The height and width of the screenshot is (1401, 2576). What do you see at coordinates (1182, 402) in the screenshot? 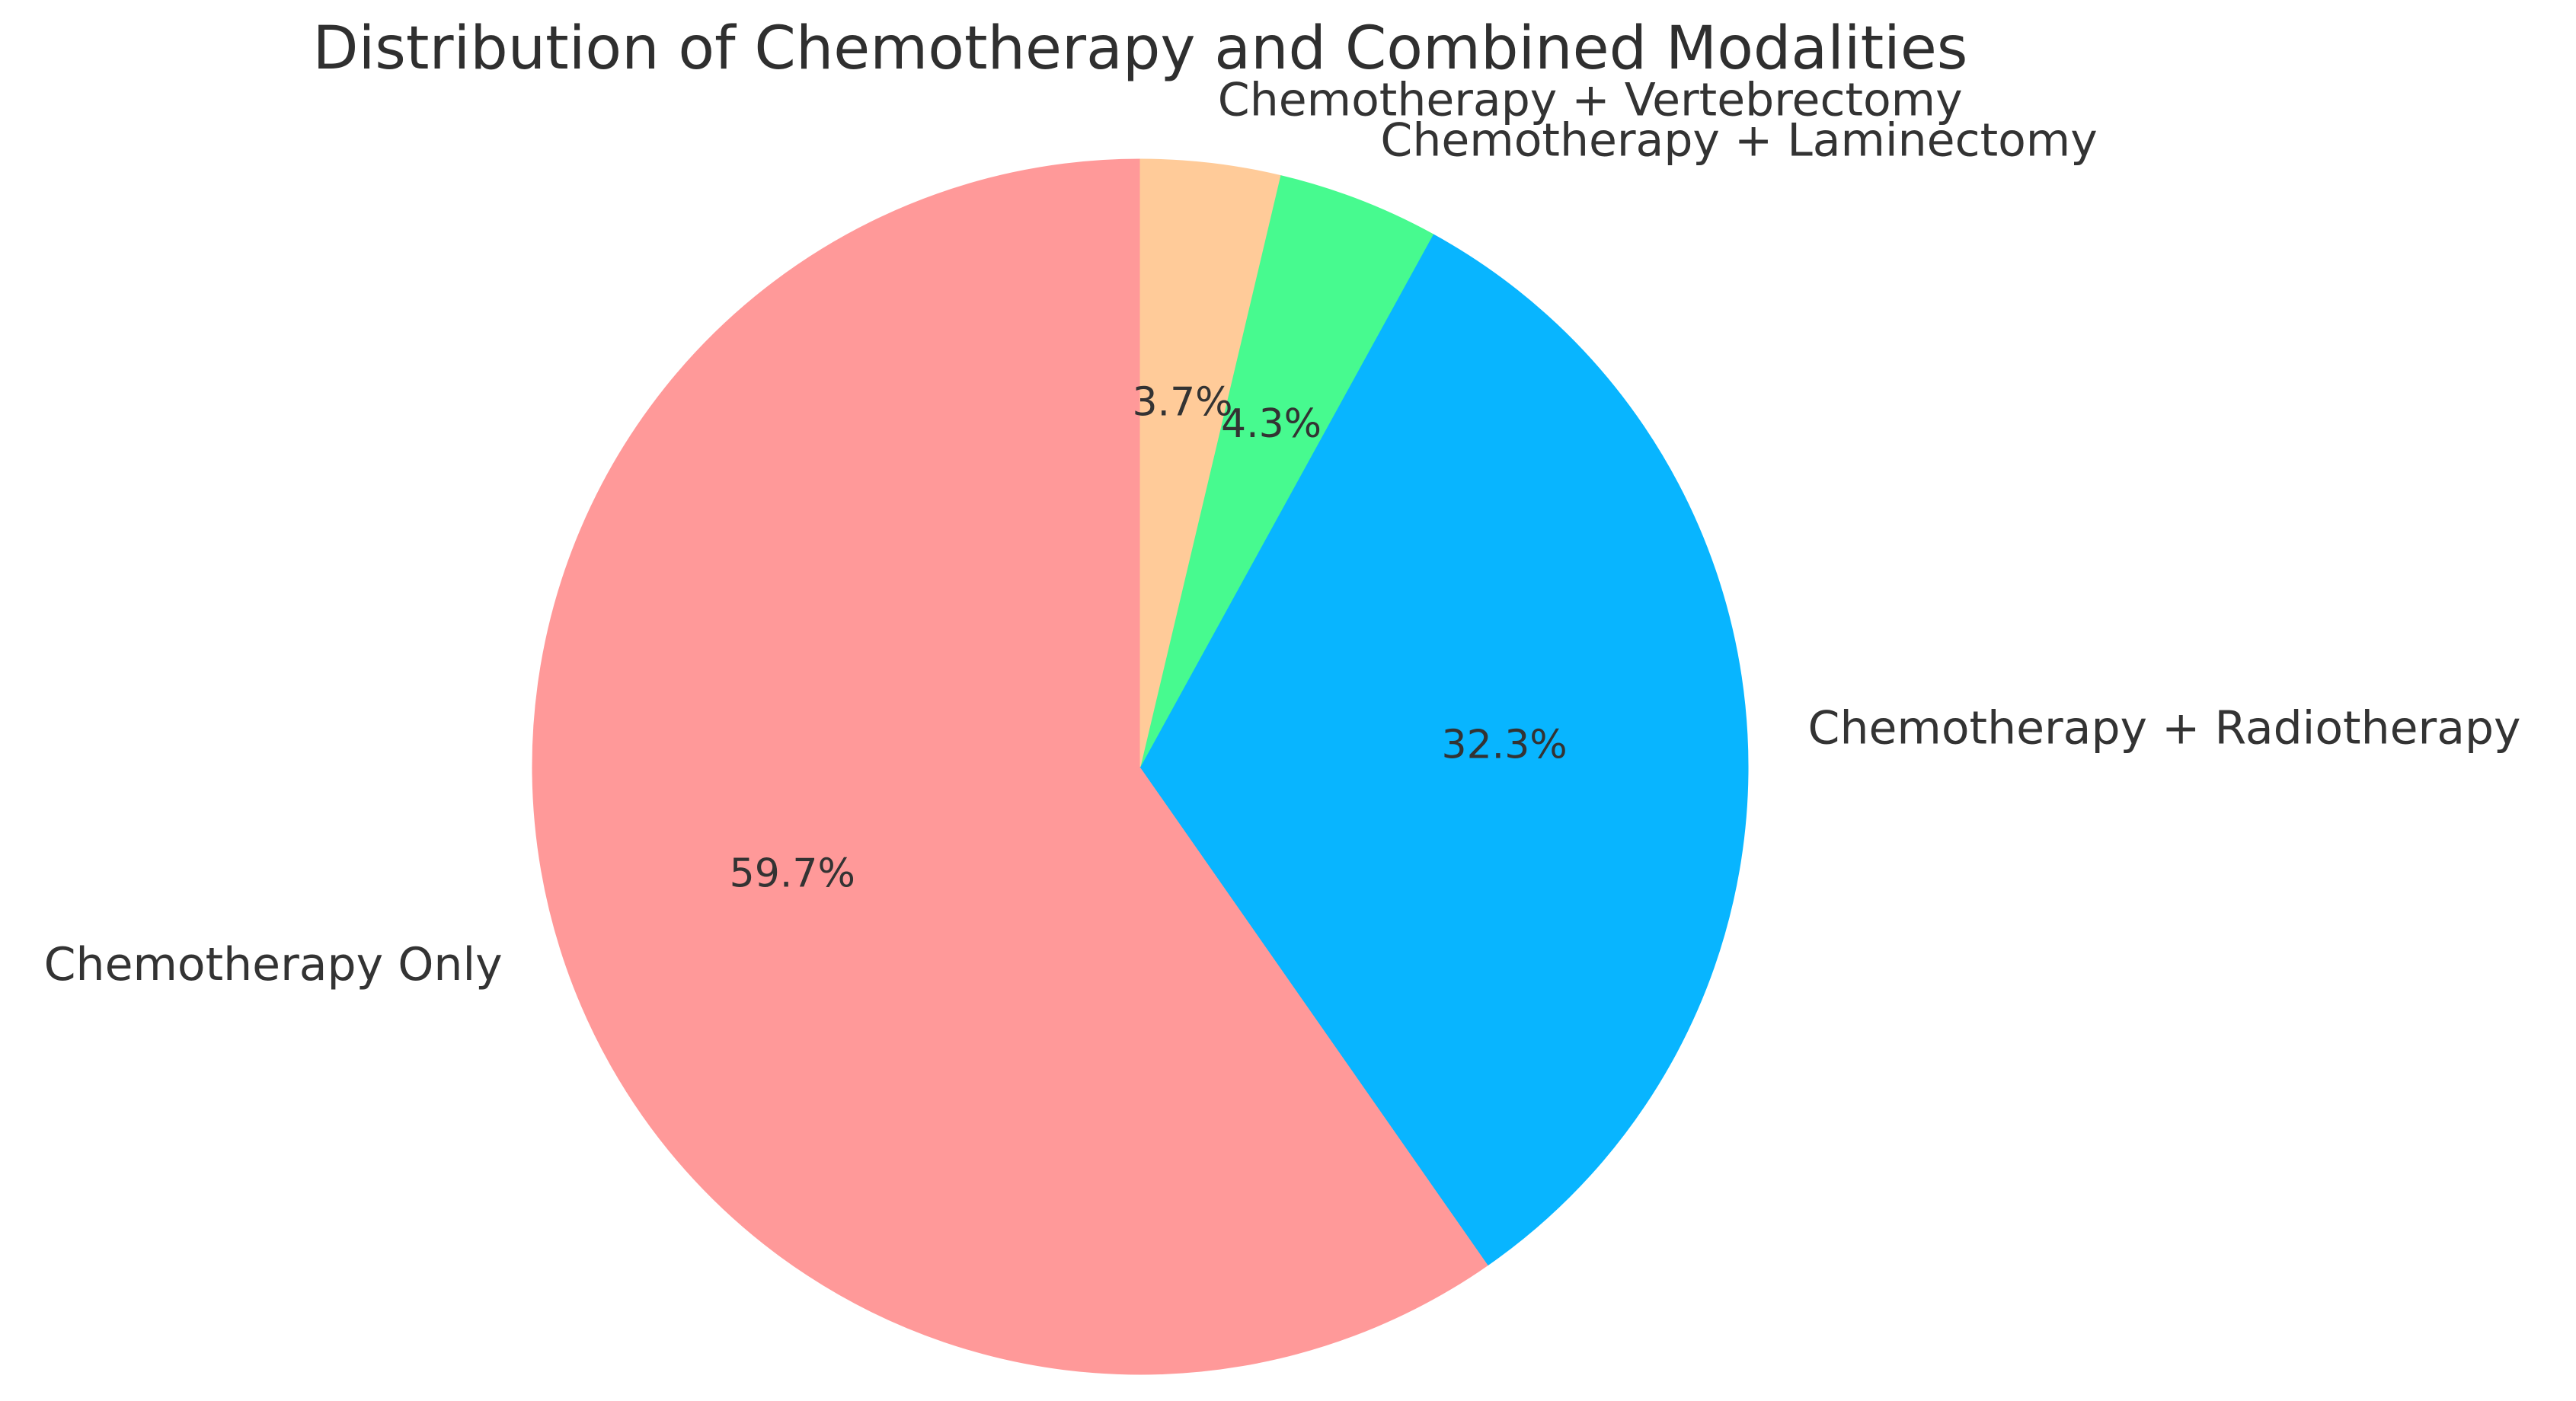
I see `slice-percent-chemotherapy-vertebrectomy: 3.7%` at bounding box center [1182, 402].